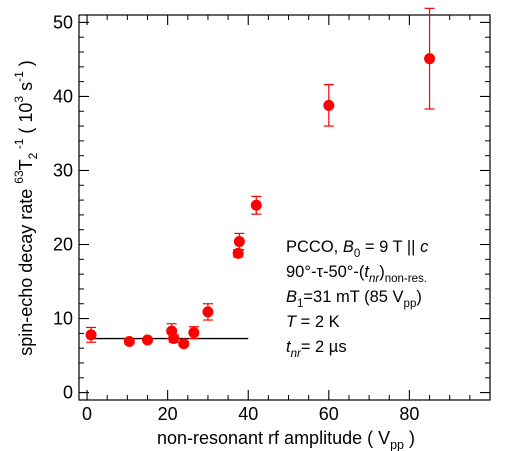 The height and width of the screenshot is (451, 508). I want to click on y-axis-label-lead: spin-echo decay rate, so click(26, 270).